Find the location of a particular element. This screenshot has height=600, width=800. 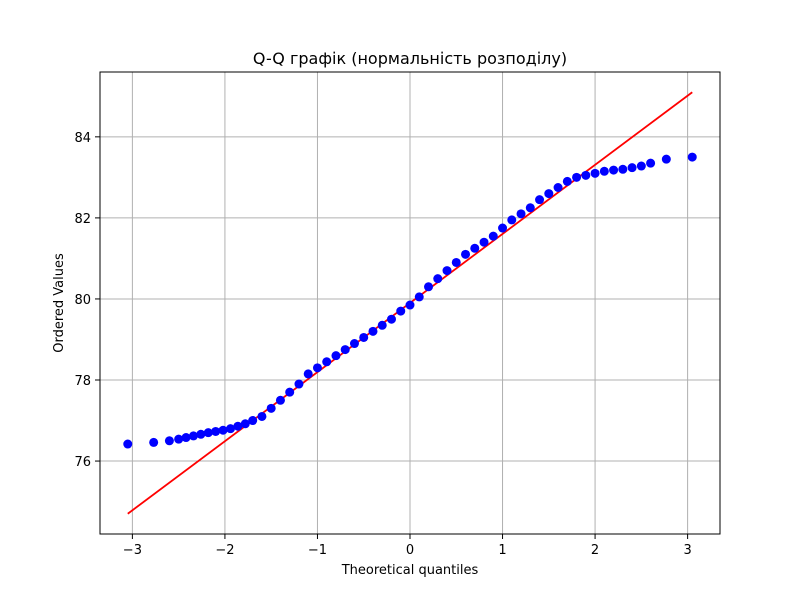

y-axis-ticks: 76 78 80 82 84 is located at coordinates (87, 300).